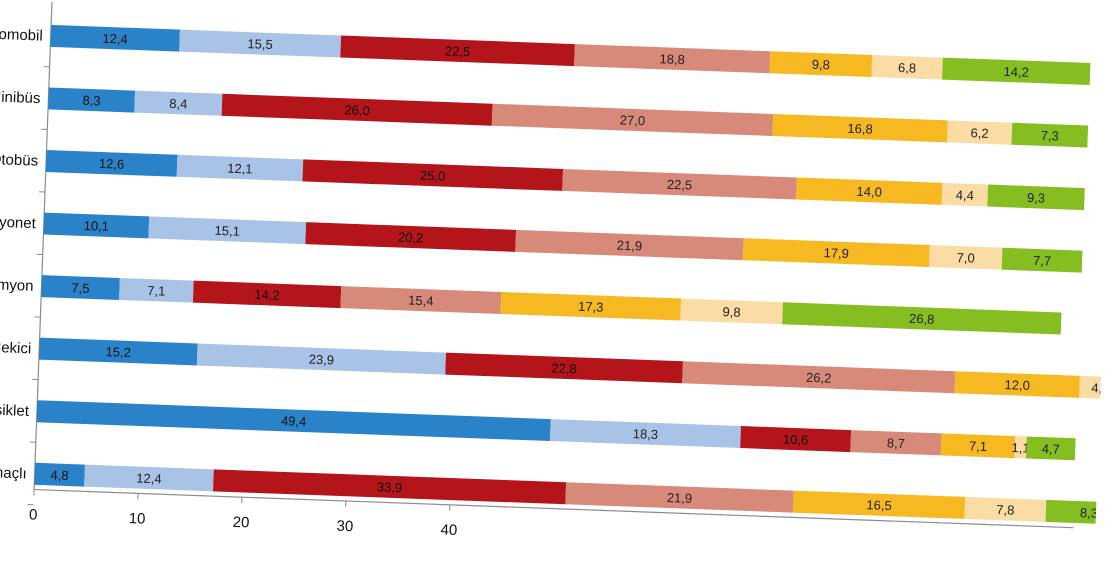 The width and height of the screenshot is (1114, 580). I want to click on bar-value-label: 6,8, so click(907, 68).